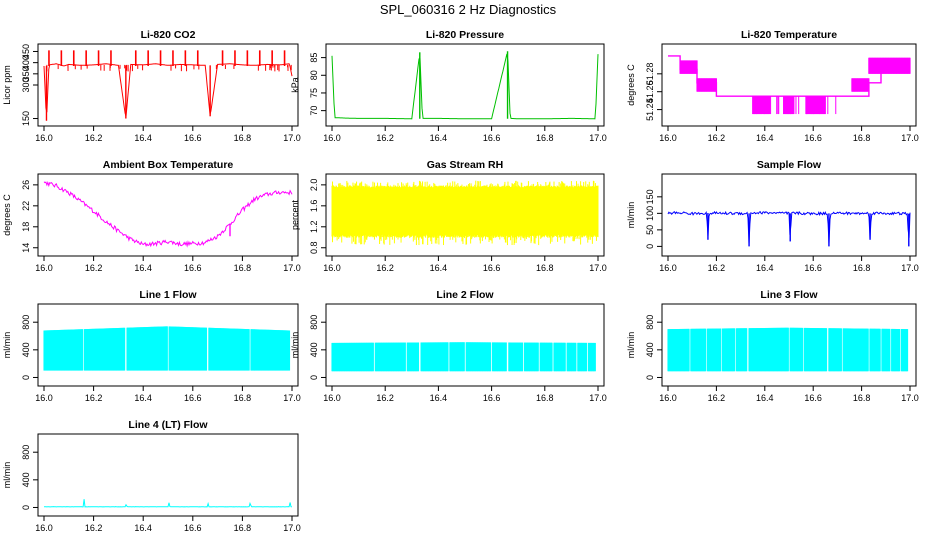  Describe the element at coordinates (26, 248) in the screenshot. I see `y-tick-label: 14` at that location.